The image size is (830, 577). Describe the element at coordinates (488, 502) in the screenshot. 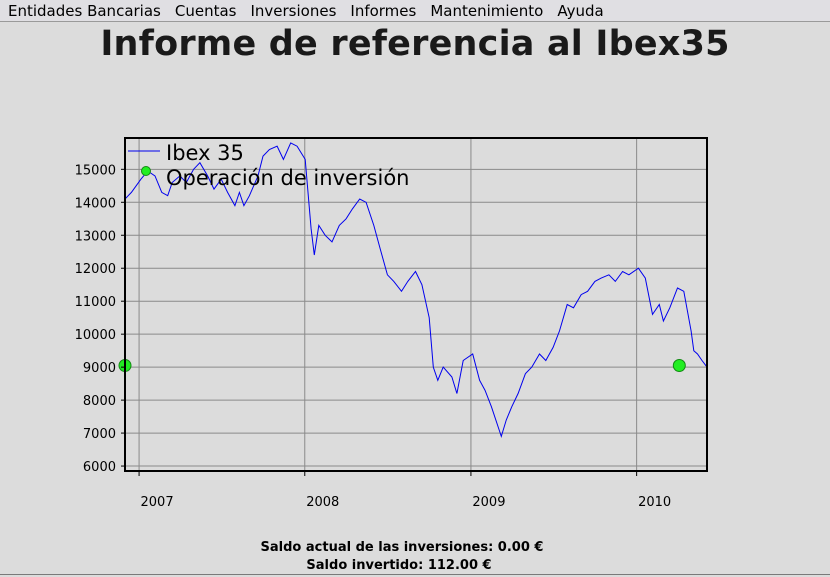

I see `x-tick-label: 2009` at that location.